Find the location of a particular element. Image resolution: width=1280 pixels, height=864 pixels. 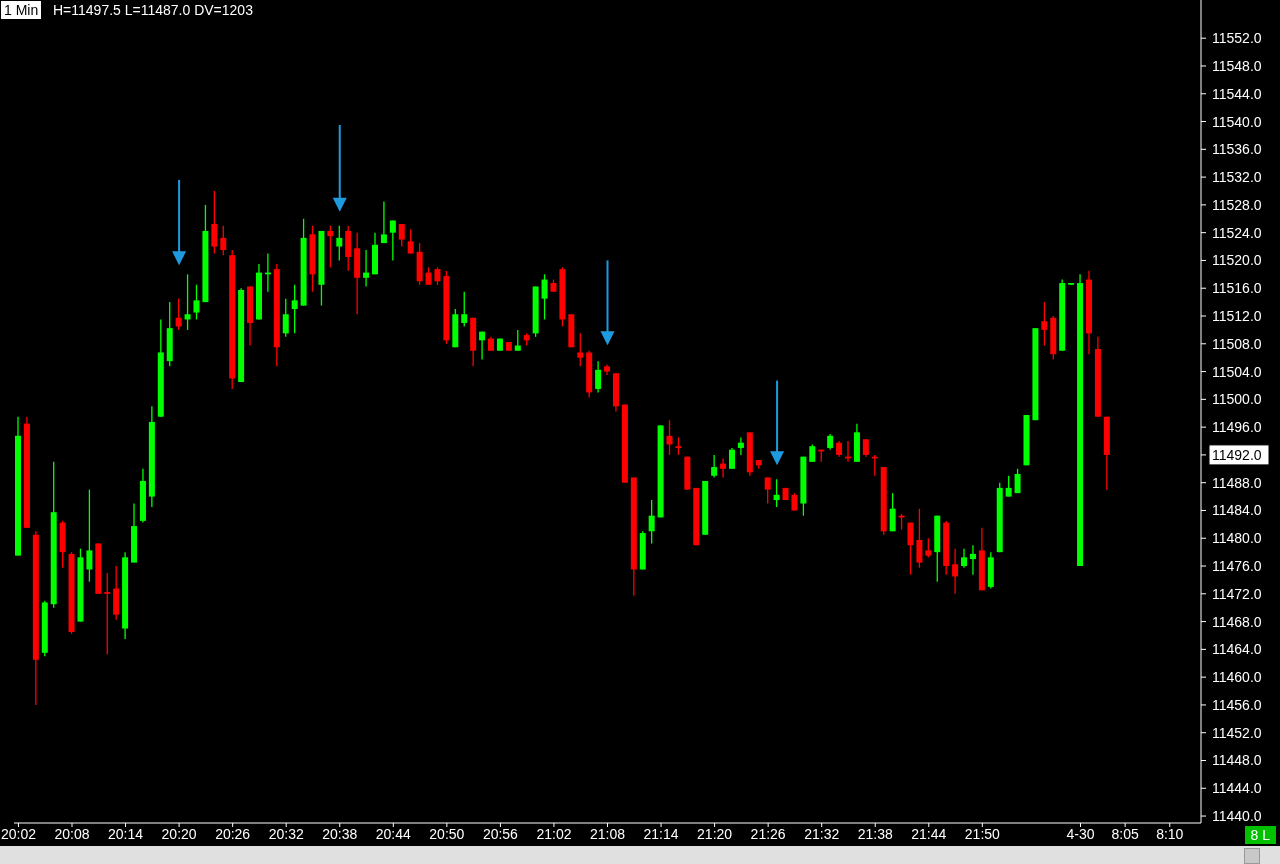

x-tick-label: 20:38 is located at coordinates (340, 833).